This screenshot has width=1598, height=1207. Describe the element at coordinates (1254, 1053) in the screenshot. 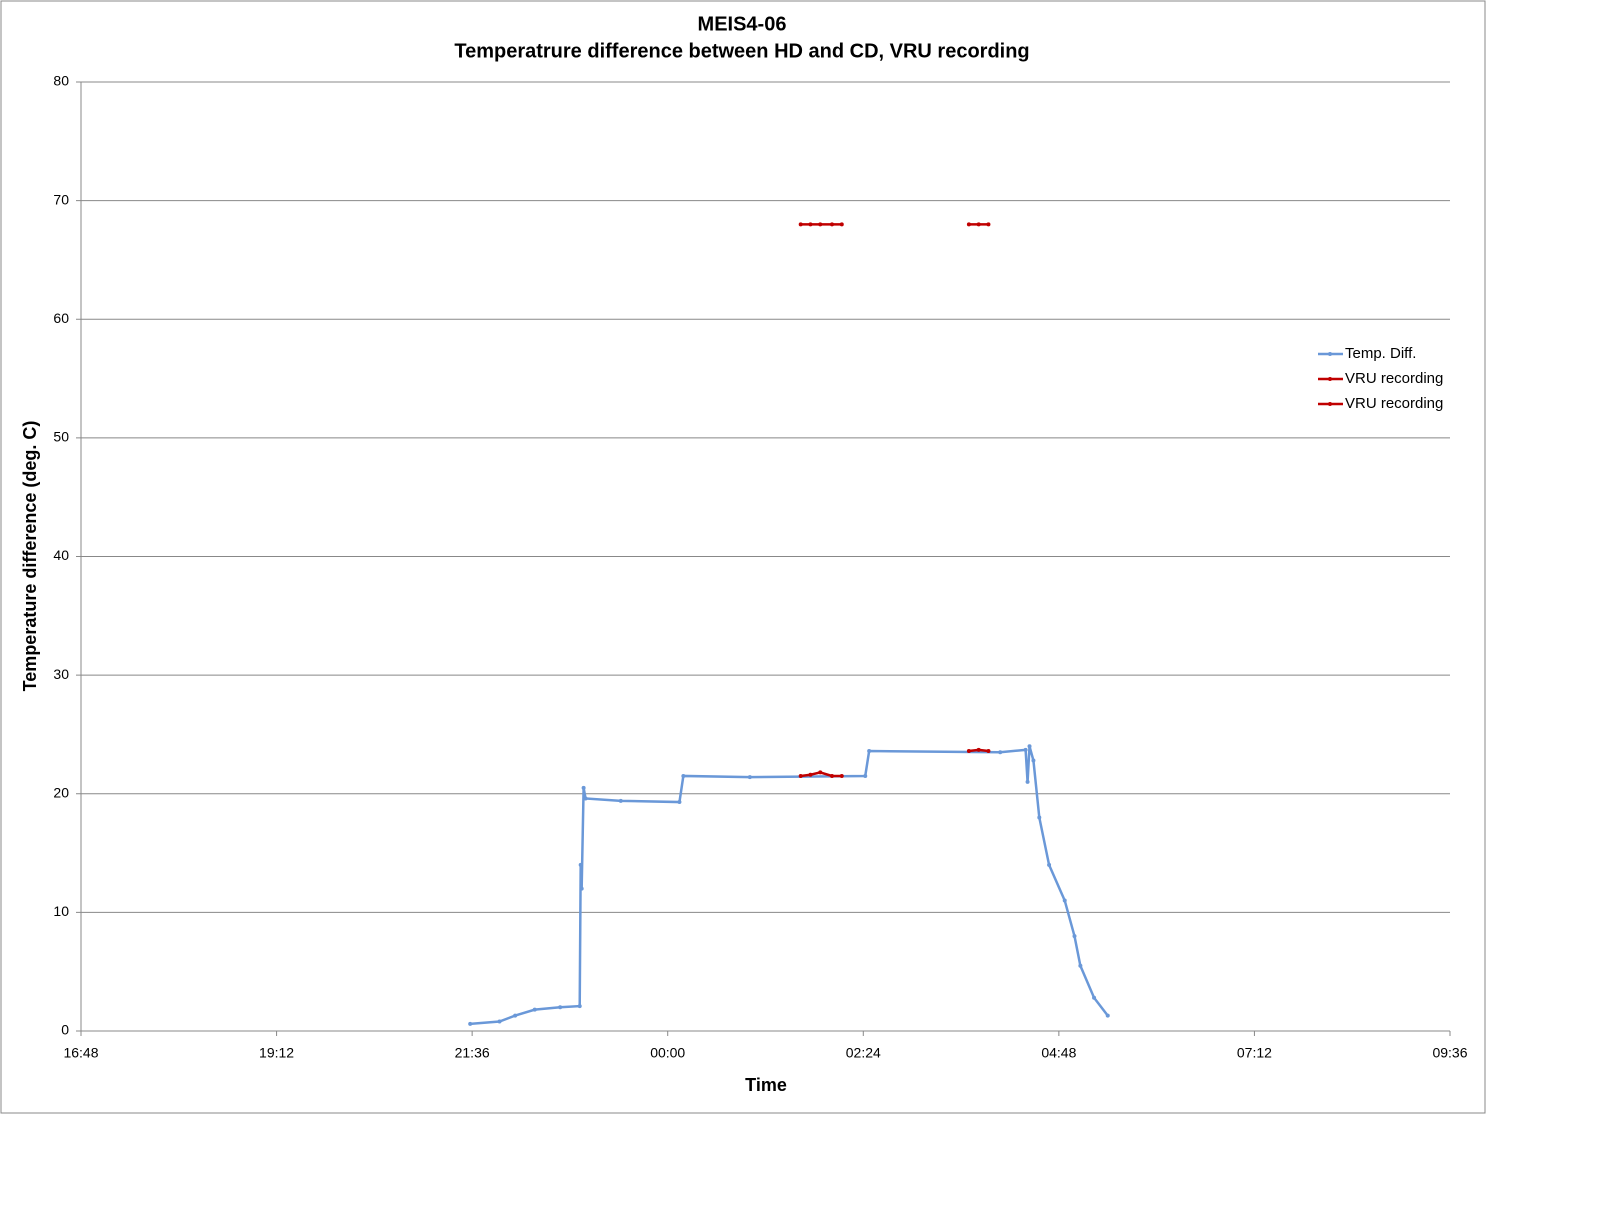

I see `x-tick-label: 07:12` at that location.